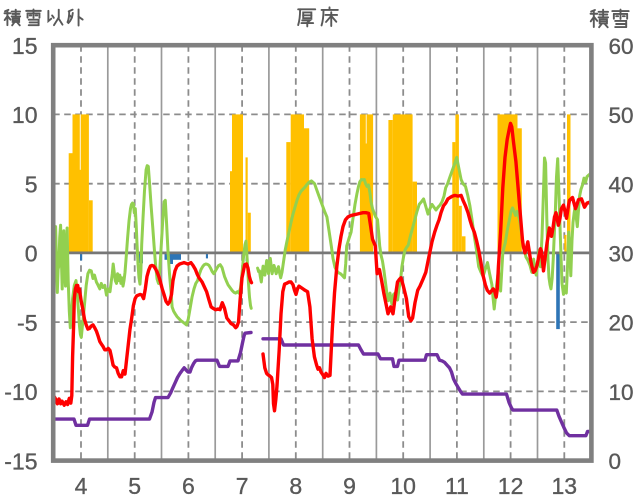 This screenshot has height=501, width=636. I want to click on svg-text: 11, so click(457, 486).